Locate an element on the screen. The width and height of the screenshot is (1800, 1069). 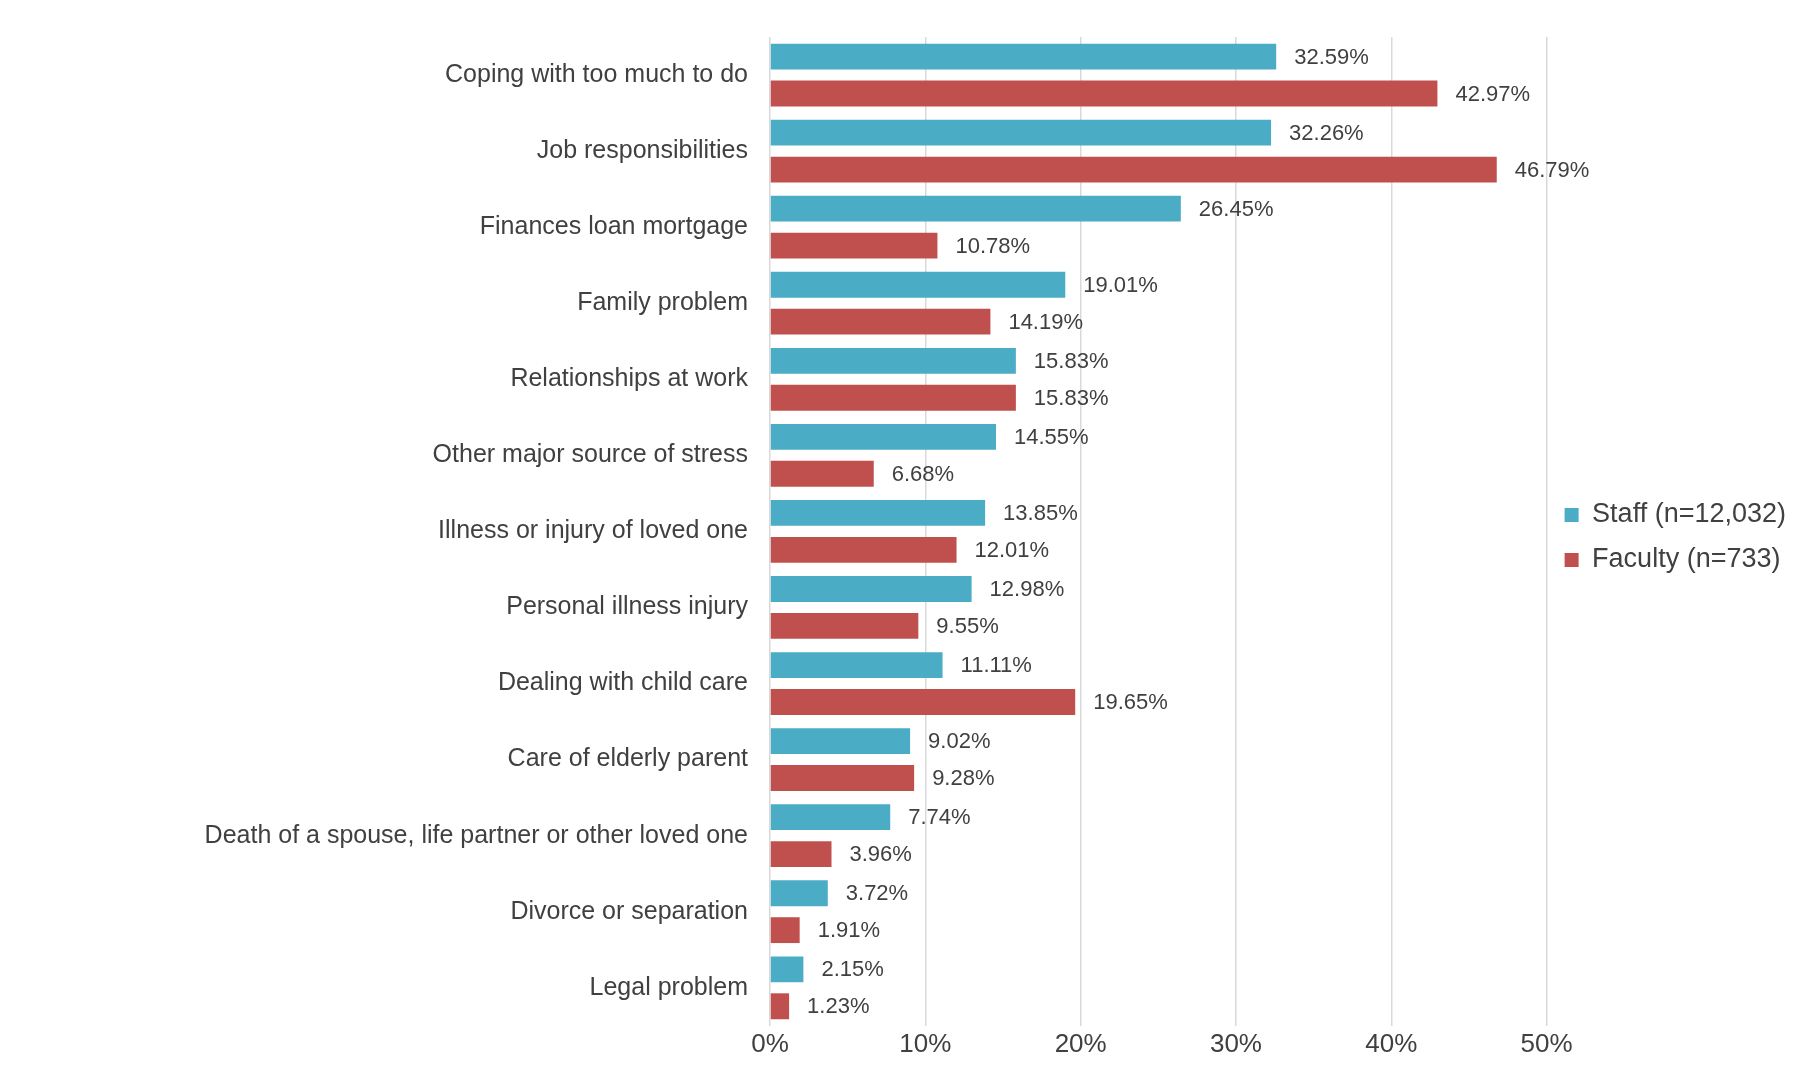
y-tick-label: Other major source of stress is located at coordinates (590, 453).